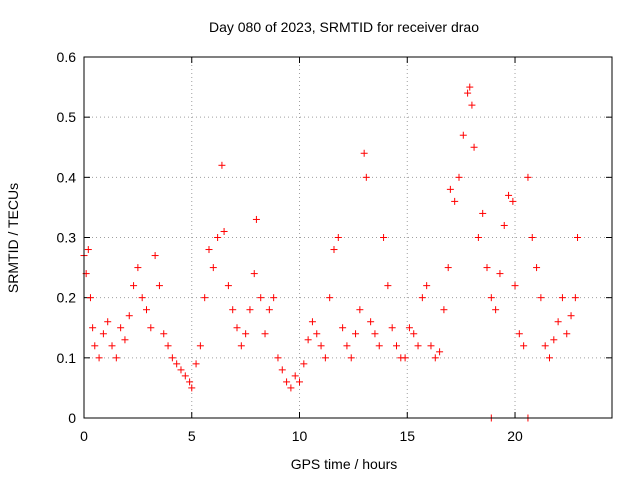 The image size is (640, 480). What do you see at coordinates (407, 436) in the screenshot?
I see `x-tick-label: 15` at bounding box center [407, 436].